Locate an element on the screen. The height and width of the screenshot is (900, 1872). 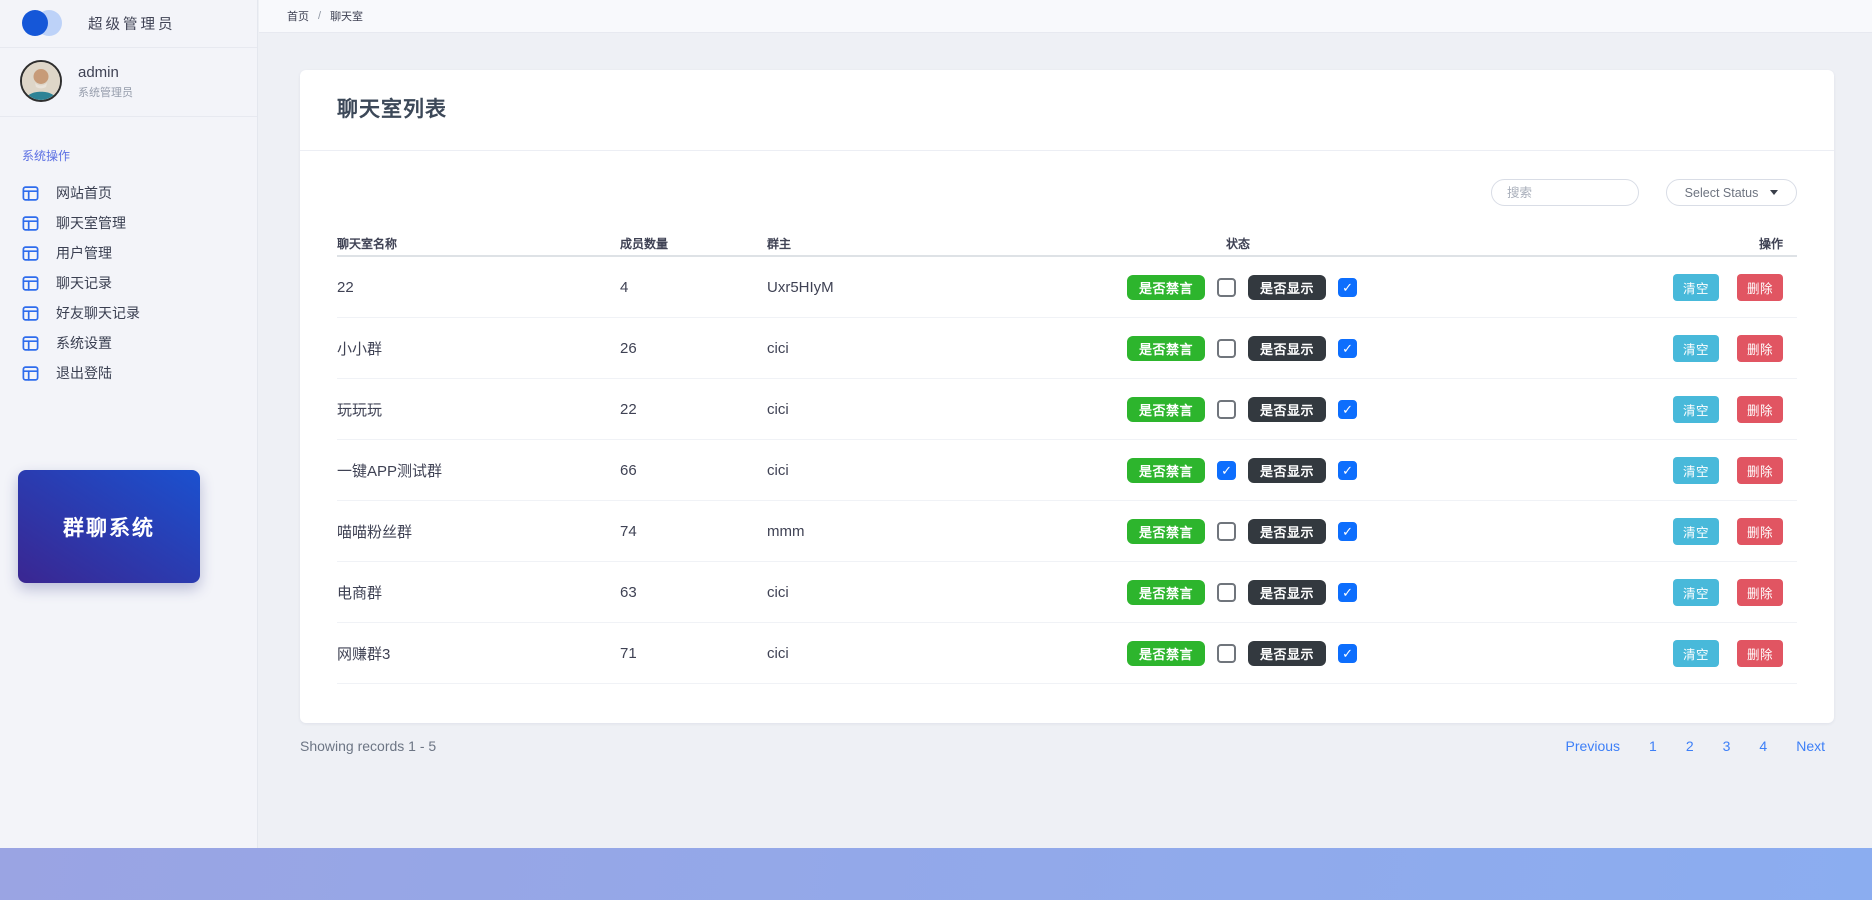
title-divider is located at coordinates (1067, 150).